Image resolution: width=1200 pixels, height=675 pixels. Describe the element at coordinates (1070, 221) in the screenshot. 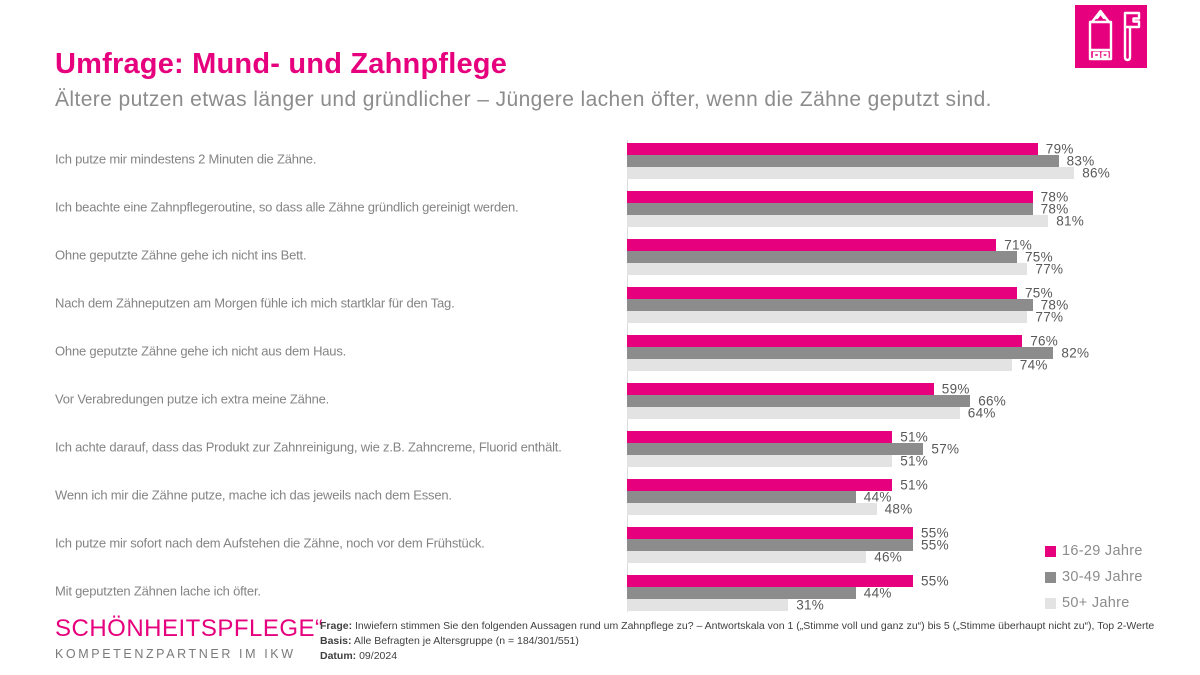

I see `bar-value-label: 81%` at that location.